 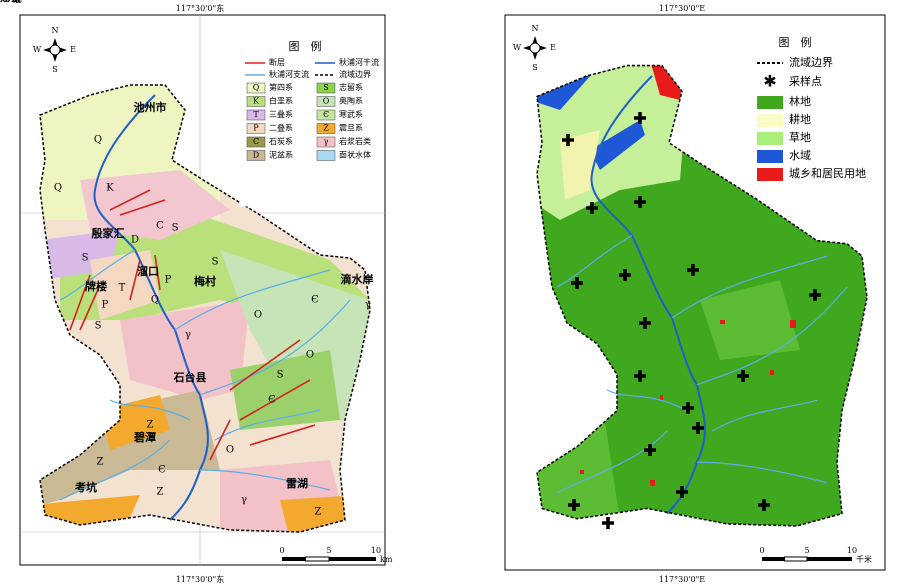 I want to click on legend-label: 震旦系, so click(x=351, y=128).